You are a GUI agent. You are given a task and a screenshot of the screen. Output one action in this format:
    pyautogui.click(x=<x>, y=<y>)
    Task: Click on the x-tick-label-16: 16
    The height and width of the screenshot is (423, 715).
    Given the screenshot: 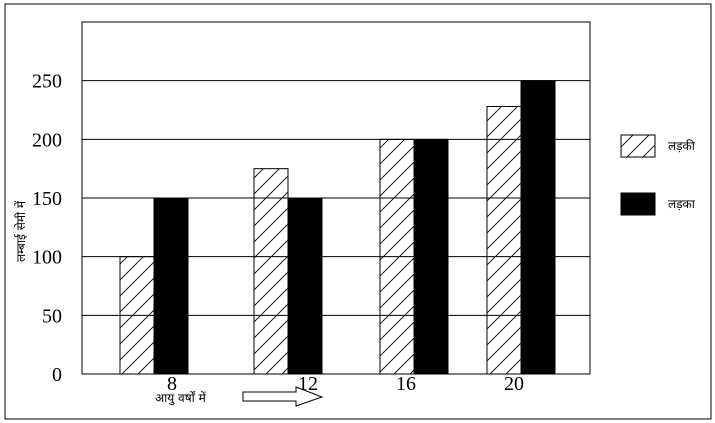 What is the action you would take?
    pyautogui.click(x=406, y=384)
    